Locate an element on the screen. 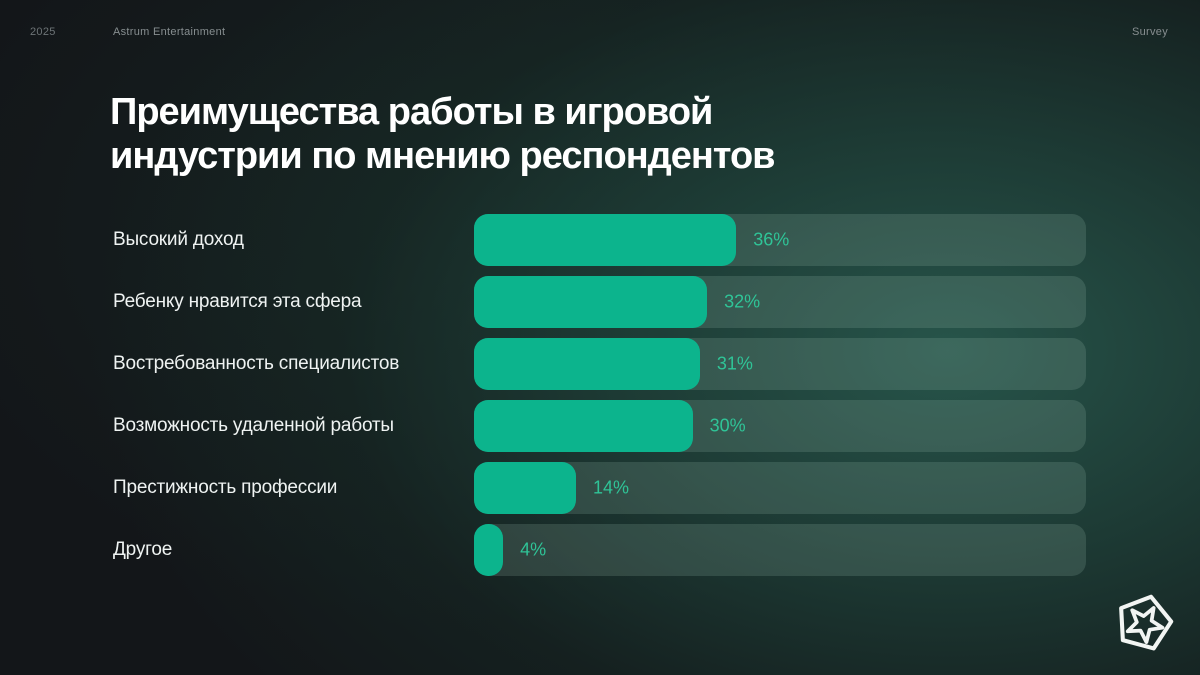 This screenshot has height=675, width=1200. star-glyph is located at coordinates (1145, 625).